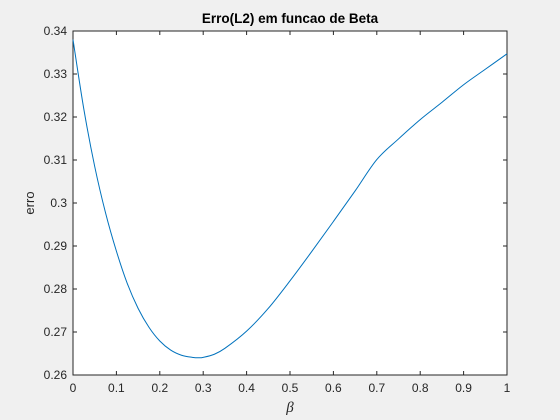 The height and width of the screenshot is (420, 560). What do you see at coordinates (58, 203) in the screenshot?
I see `y-tick-label: 0.3` at bounding box center [58, 203].